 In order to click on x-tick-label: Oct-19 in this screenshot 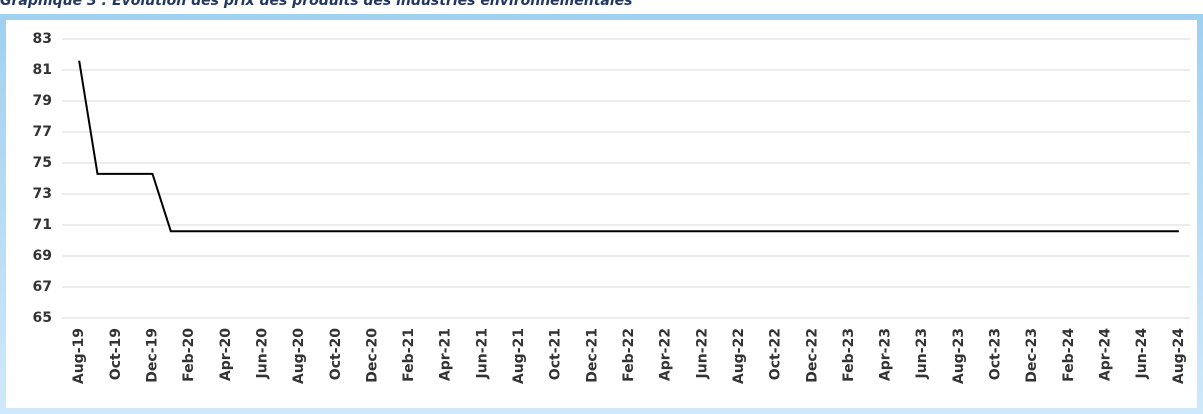, I will do `click(116, 354)`.